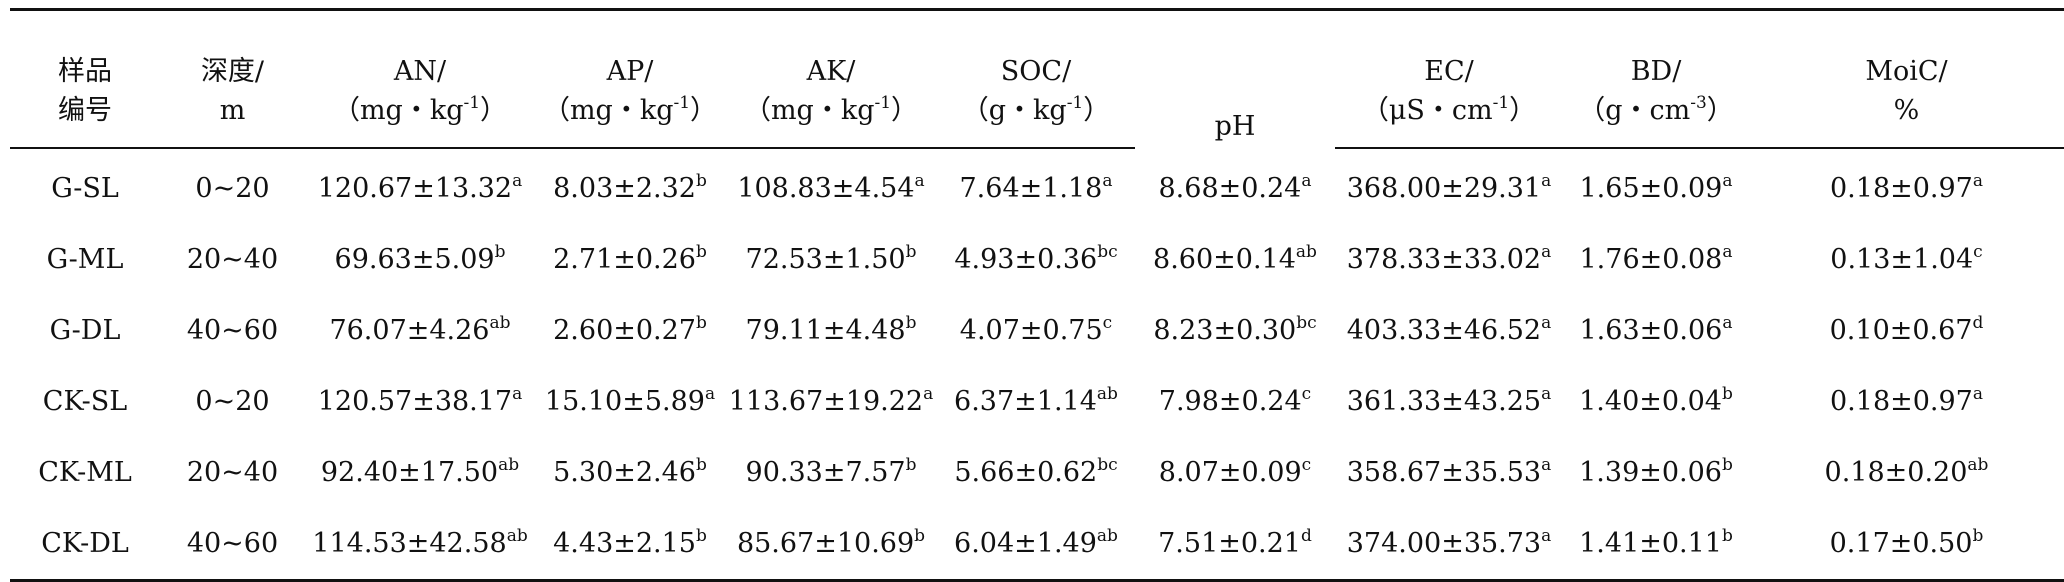 The width and height of the screenshot is (2064, 582). What do you see at coordinates (1656, 188) in the screenshot?
I see `cell-bd: 1.65±0.09a` at bounding box center [1656, 188].